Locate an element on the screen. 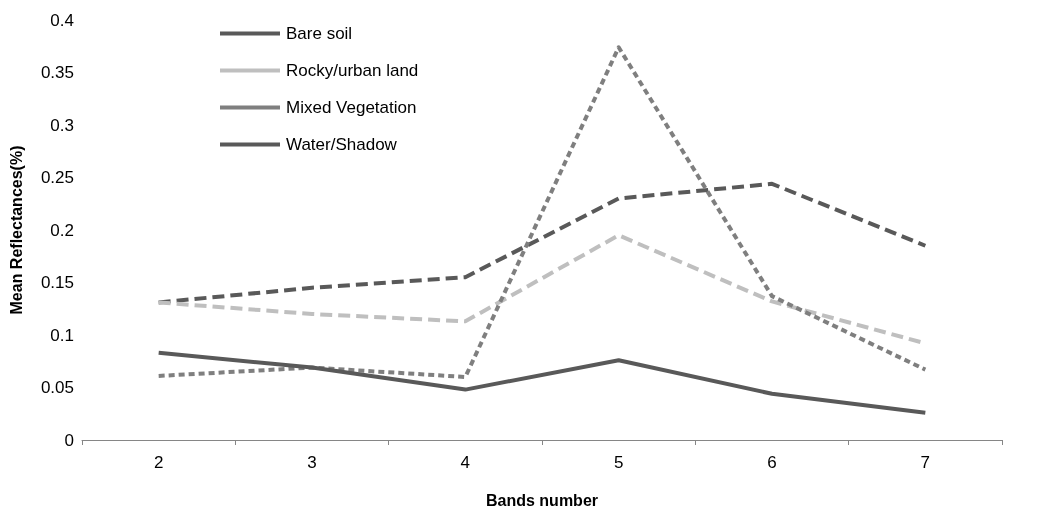 This screenshot has height=524, width=1044. y-tick-label: 0.15 is located at coordinates (57, 282).